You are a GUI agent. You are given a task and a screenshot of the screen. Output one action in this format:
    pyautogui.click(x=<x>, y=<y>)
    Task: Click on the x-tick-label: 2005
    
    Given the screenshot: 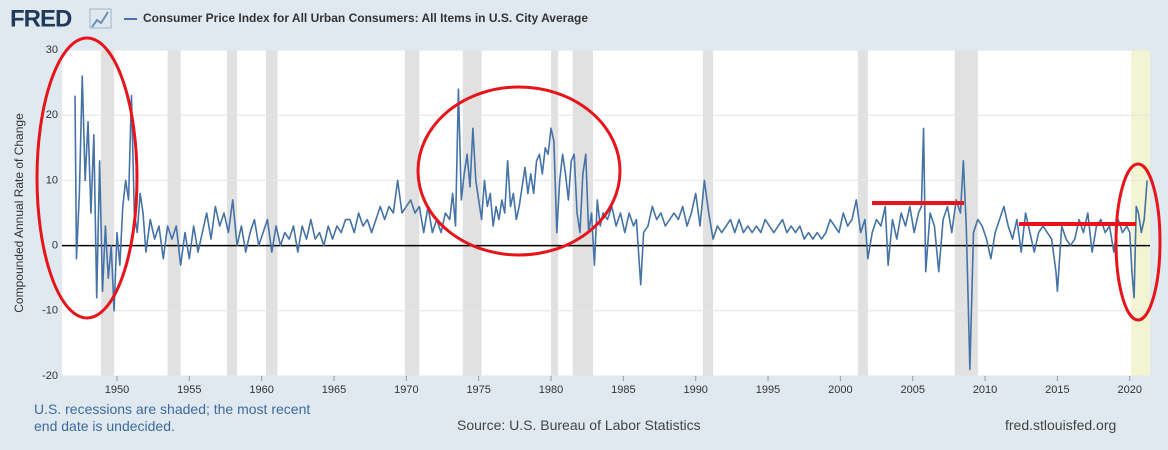 What is the action you would take?
    pyautogui.click(x=912, y=390)
    